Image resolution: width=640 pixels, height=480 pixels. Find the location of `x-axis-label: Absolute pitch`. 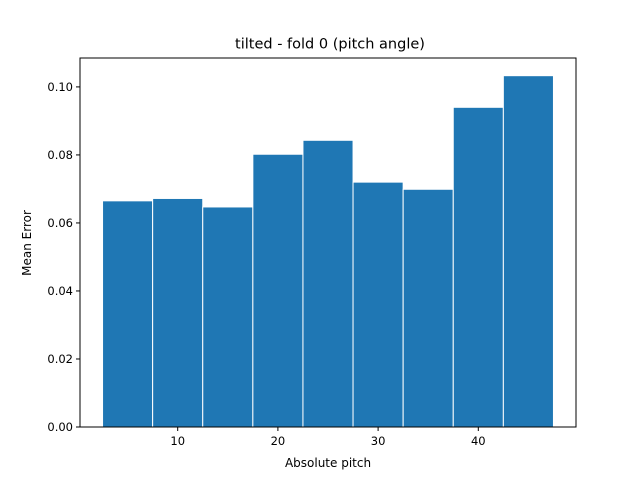

x-axis-label: Absolute pitch is located at coordinates (328, 463).